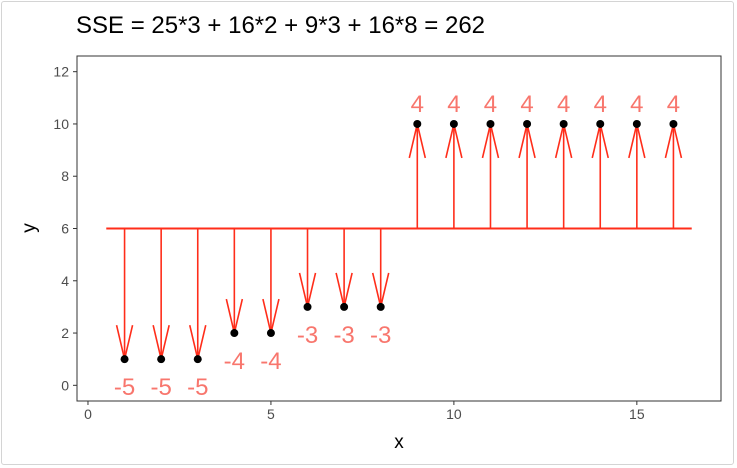 Image resolution: width=737 pixels, height=468 pixels. Describe the element at coordinates (61, 124) in the screenshot. I see `y-tick-label: 10` at that location.